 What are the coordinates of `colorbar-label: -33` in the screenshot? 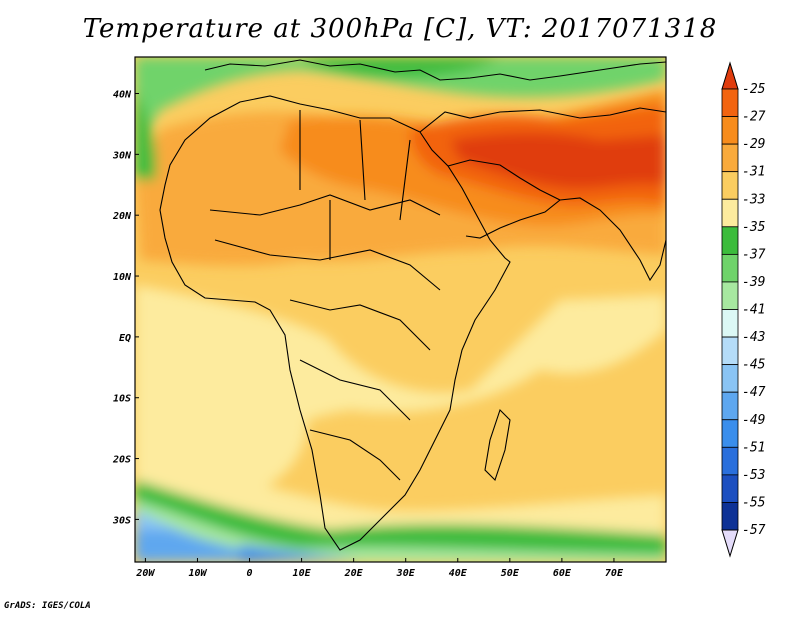 It's located at (753, 199).